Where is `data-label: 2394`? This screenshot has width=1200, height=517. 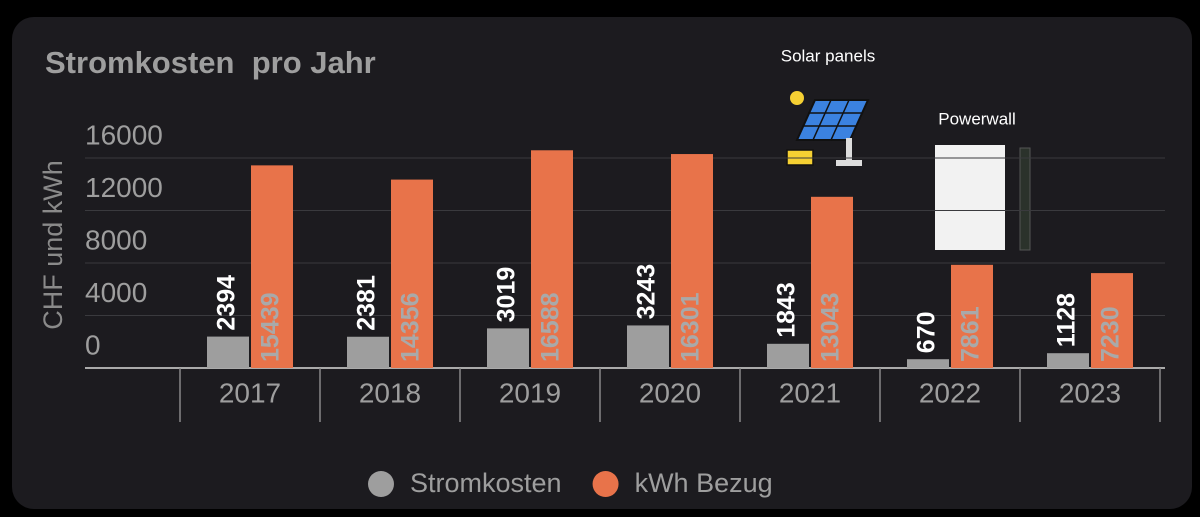
data-label: 2394 is located at coordinates (227, 303).